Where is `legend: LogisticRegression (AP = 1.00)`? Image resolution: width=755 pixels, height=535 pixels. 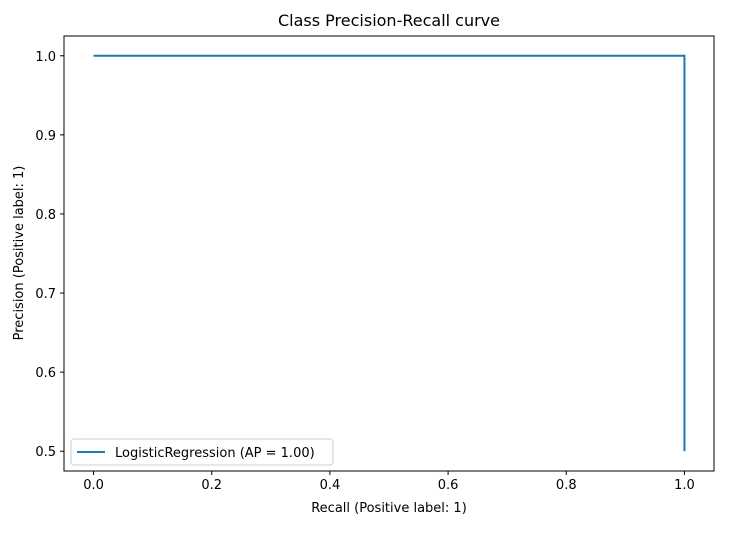
legend: LogisticRegression (AP = 1.00) is located at coordinates (202, 452).